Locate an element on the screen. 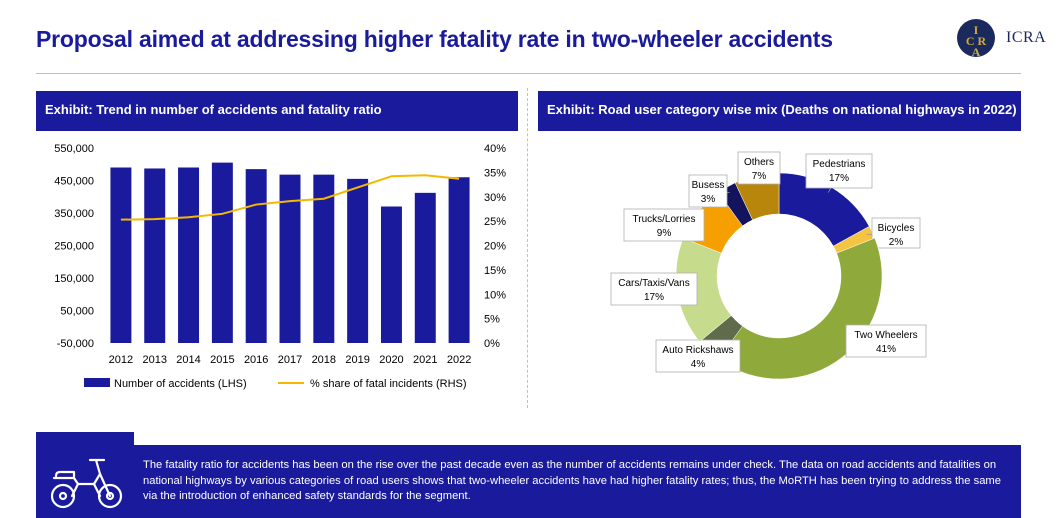 Image resolution: width=1057 pixels, height=518 pixels. slice-pct-label: 7% is located at coordinates (759, 176).